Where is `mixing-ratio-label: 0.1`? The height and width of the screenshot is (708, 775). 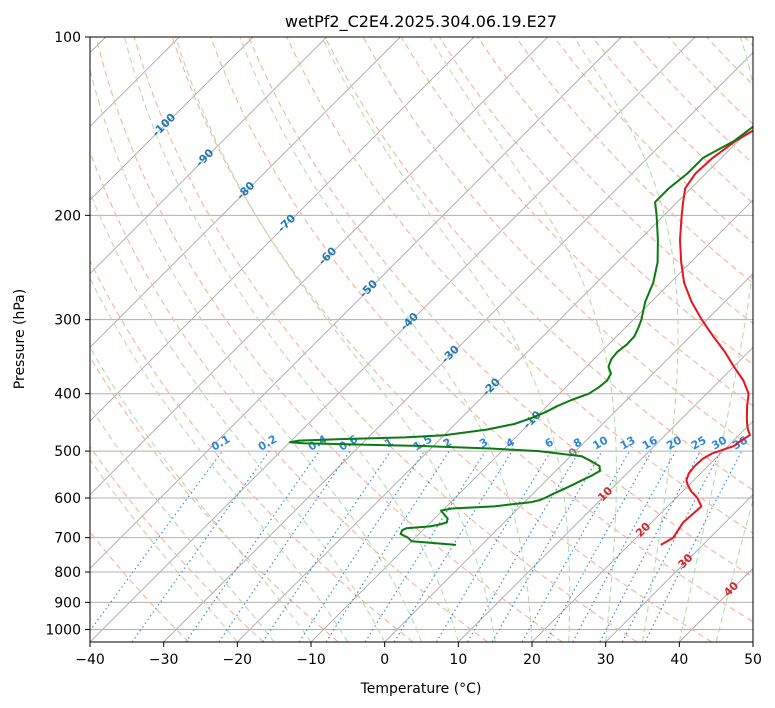
mixing-ratio-label: 0.1 is located at coordinates (220, 443).